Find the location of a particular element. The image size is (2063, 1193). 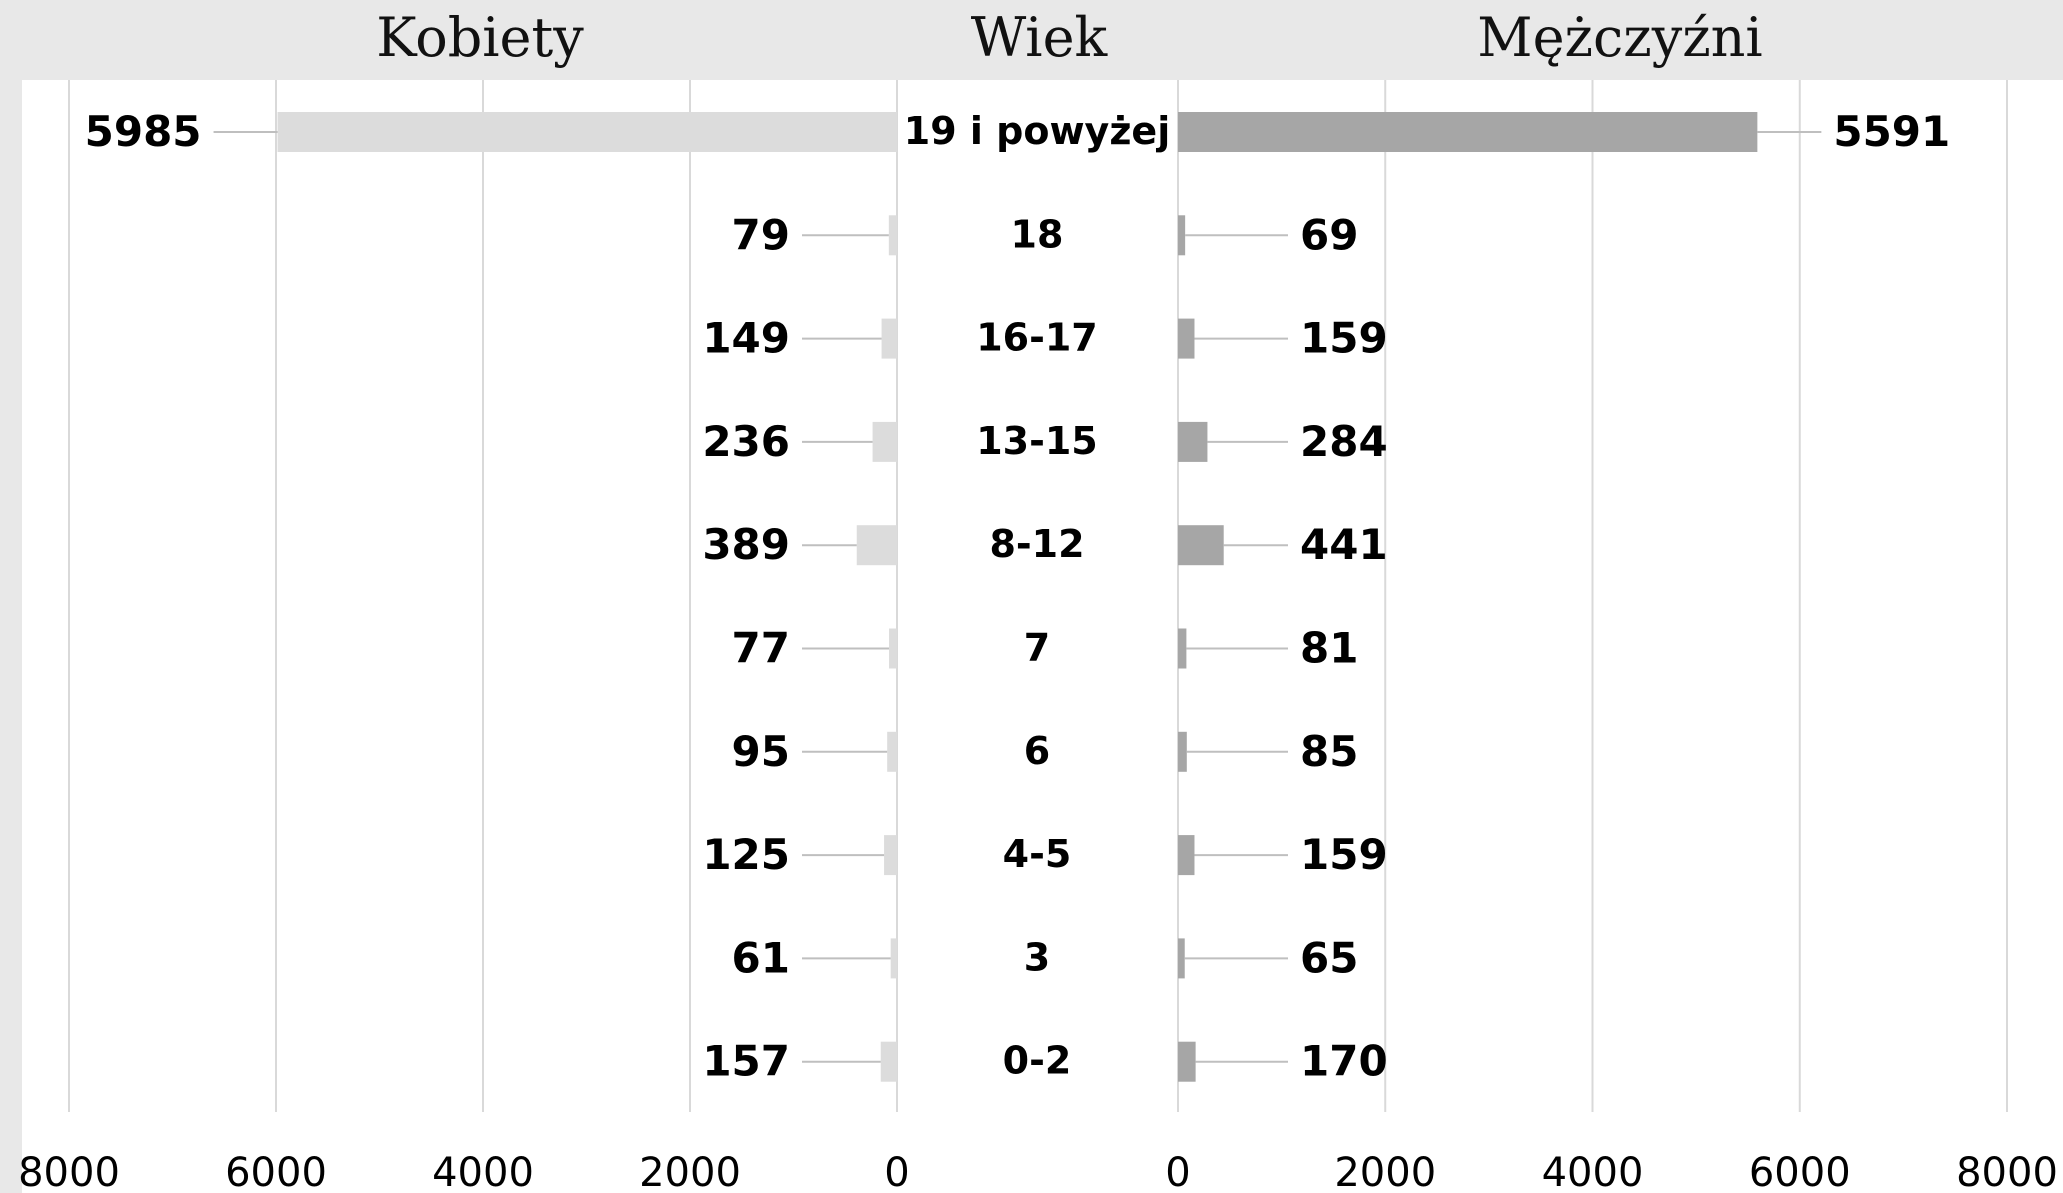

data-label-men: 69 is located at coordinates (1329, 234).